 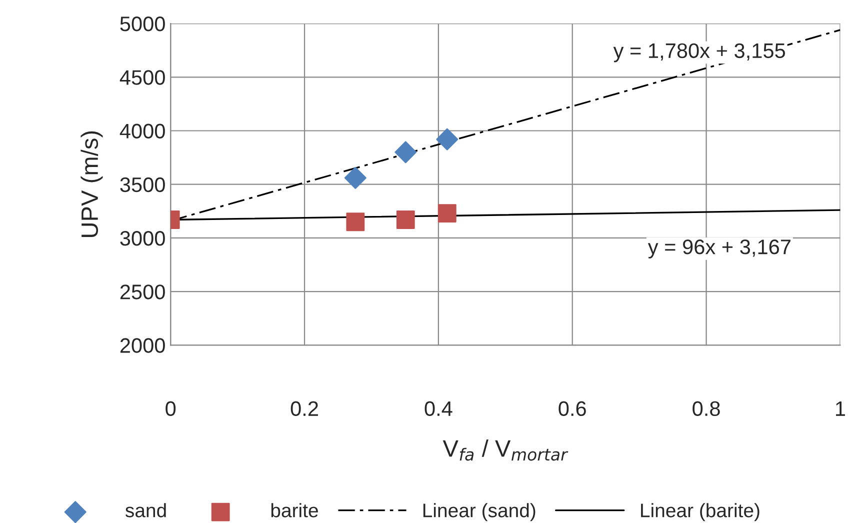 I want to click on y-tick-label: 5000, so click(x=142, y=24).